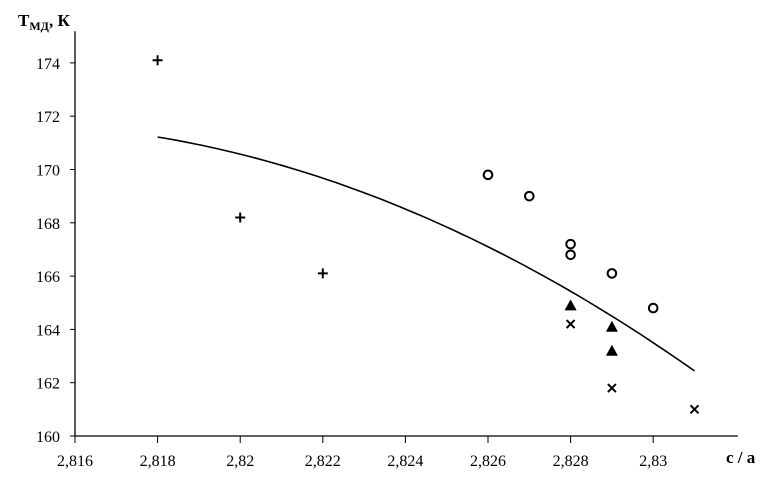  I want to click on x-tick-label: 2,826, so click(488, 461).